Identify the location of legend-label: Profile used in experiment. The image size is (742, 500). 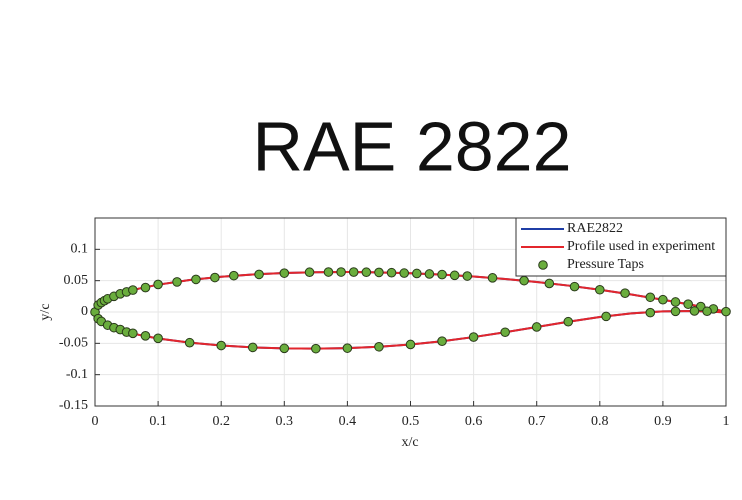
(641, 246).